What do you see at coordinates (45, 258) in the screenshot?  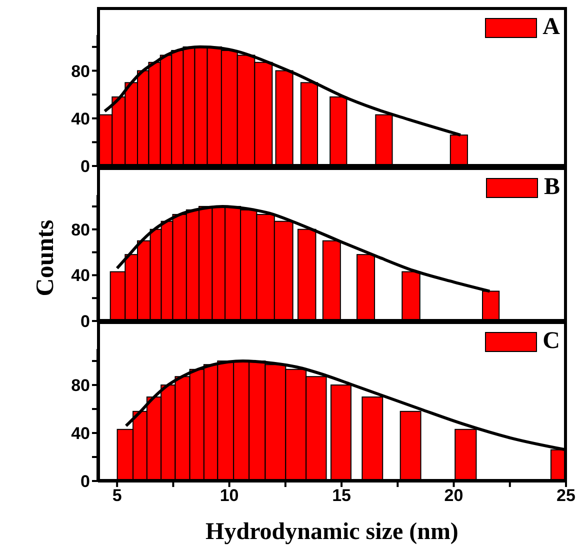 I see `y-axis-title: Counts` at bounding box center [45, 258].